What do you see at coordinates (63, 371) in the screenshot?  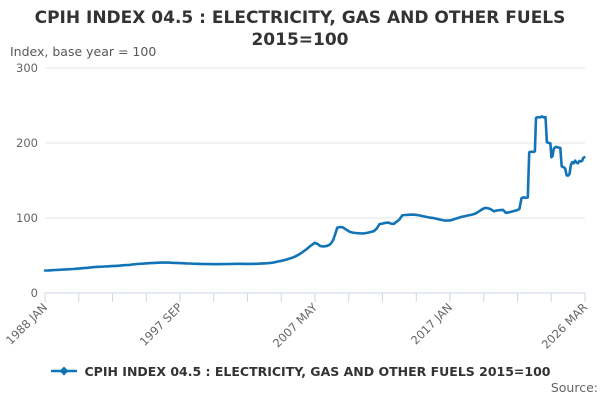 I see `legend-series-marker-icon` at bounding box center [63, 371].